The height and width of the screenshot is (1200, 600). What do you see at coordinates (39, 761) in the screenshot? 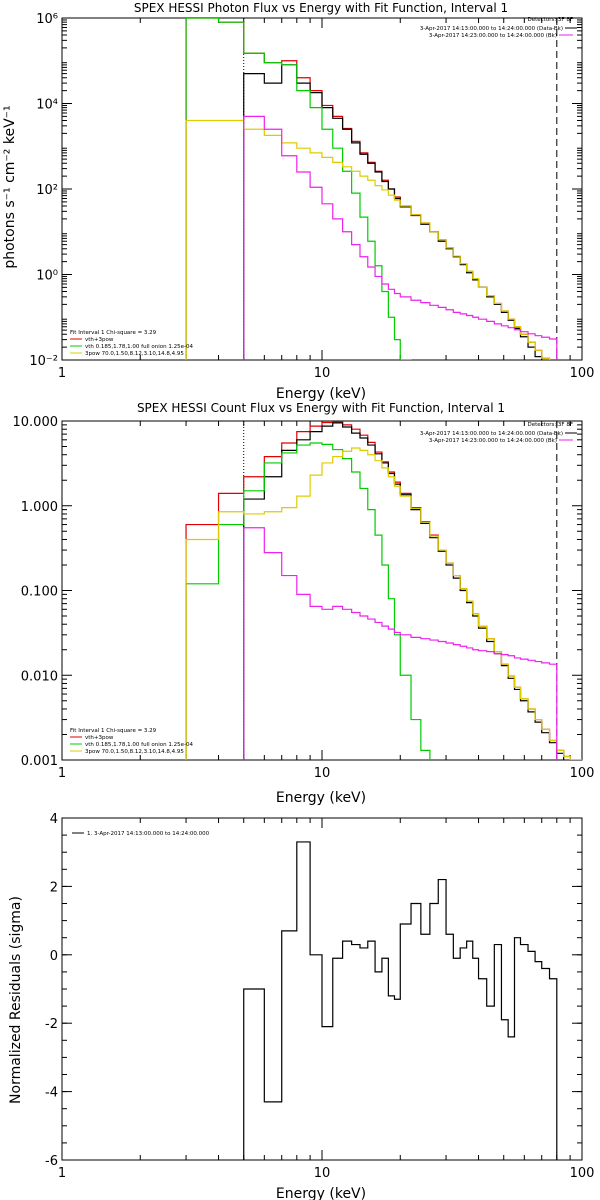
I see `y-tick-label-0-001: 0.001` at bounding box center [39, 761].